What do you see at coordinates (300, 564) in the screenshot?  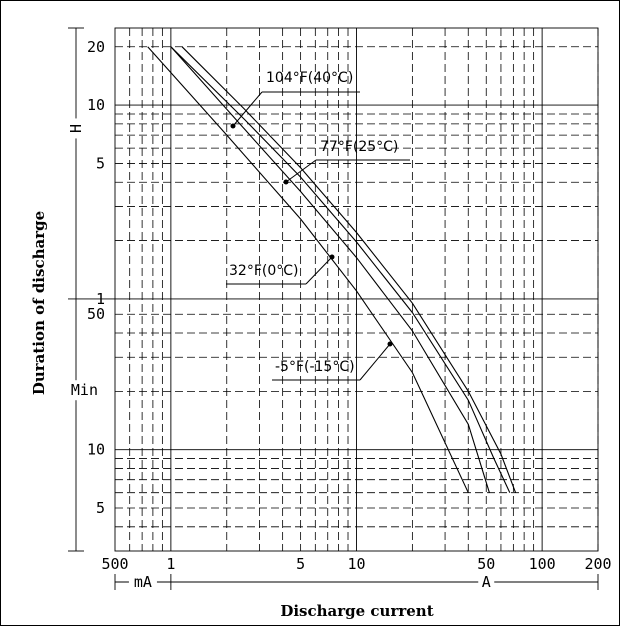 I see `x-tick-label: 5` at bounding box center [300, 564].